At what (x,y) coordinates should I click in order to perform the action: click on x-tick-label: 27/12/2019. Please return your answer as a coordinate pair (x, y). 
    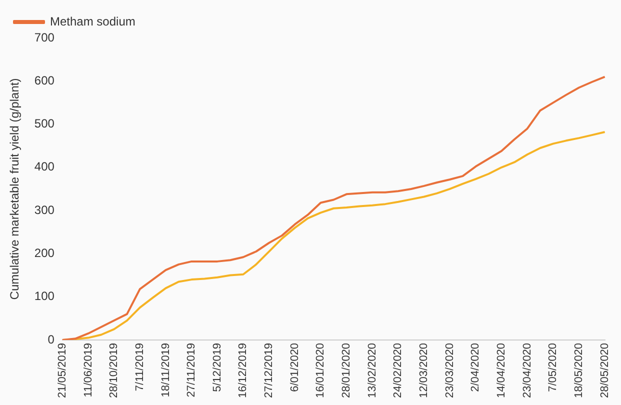
    Looking at the image, I should click on (269, 370).